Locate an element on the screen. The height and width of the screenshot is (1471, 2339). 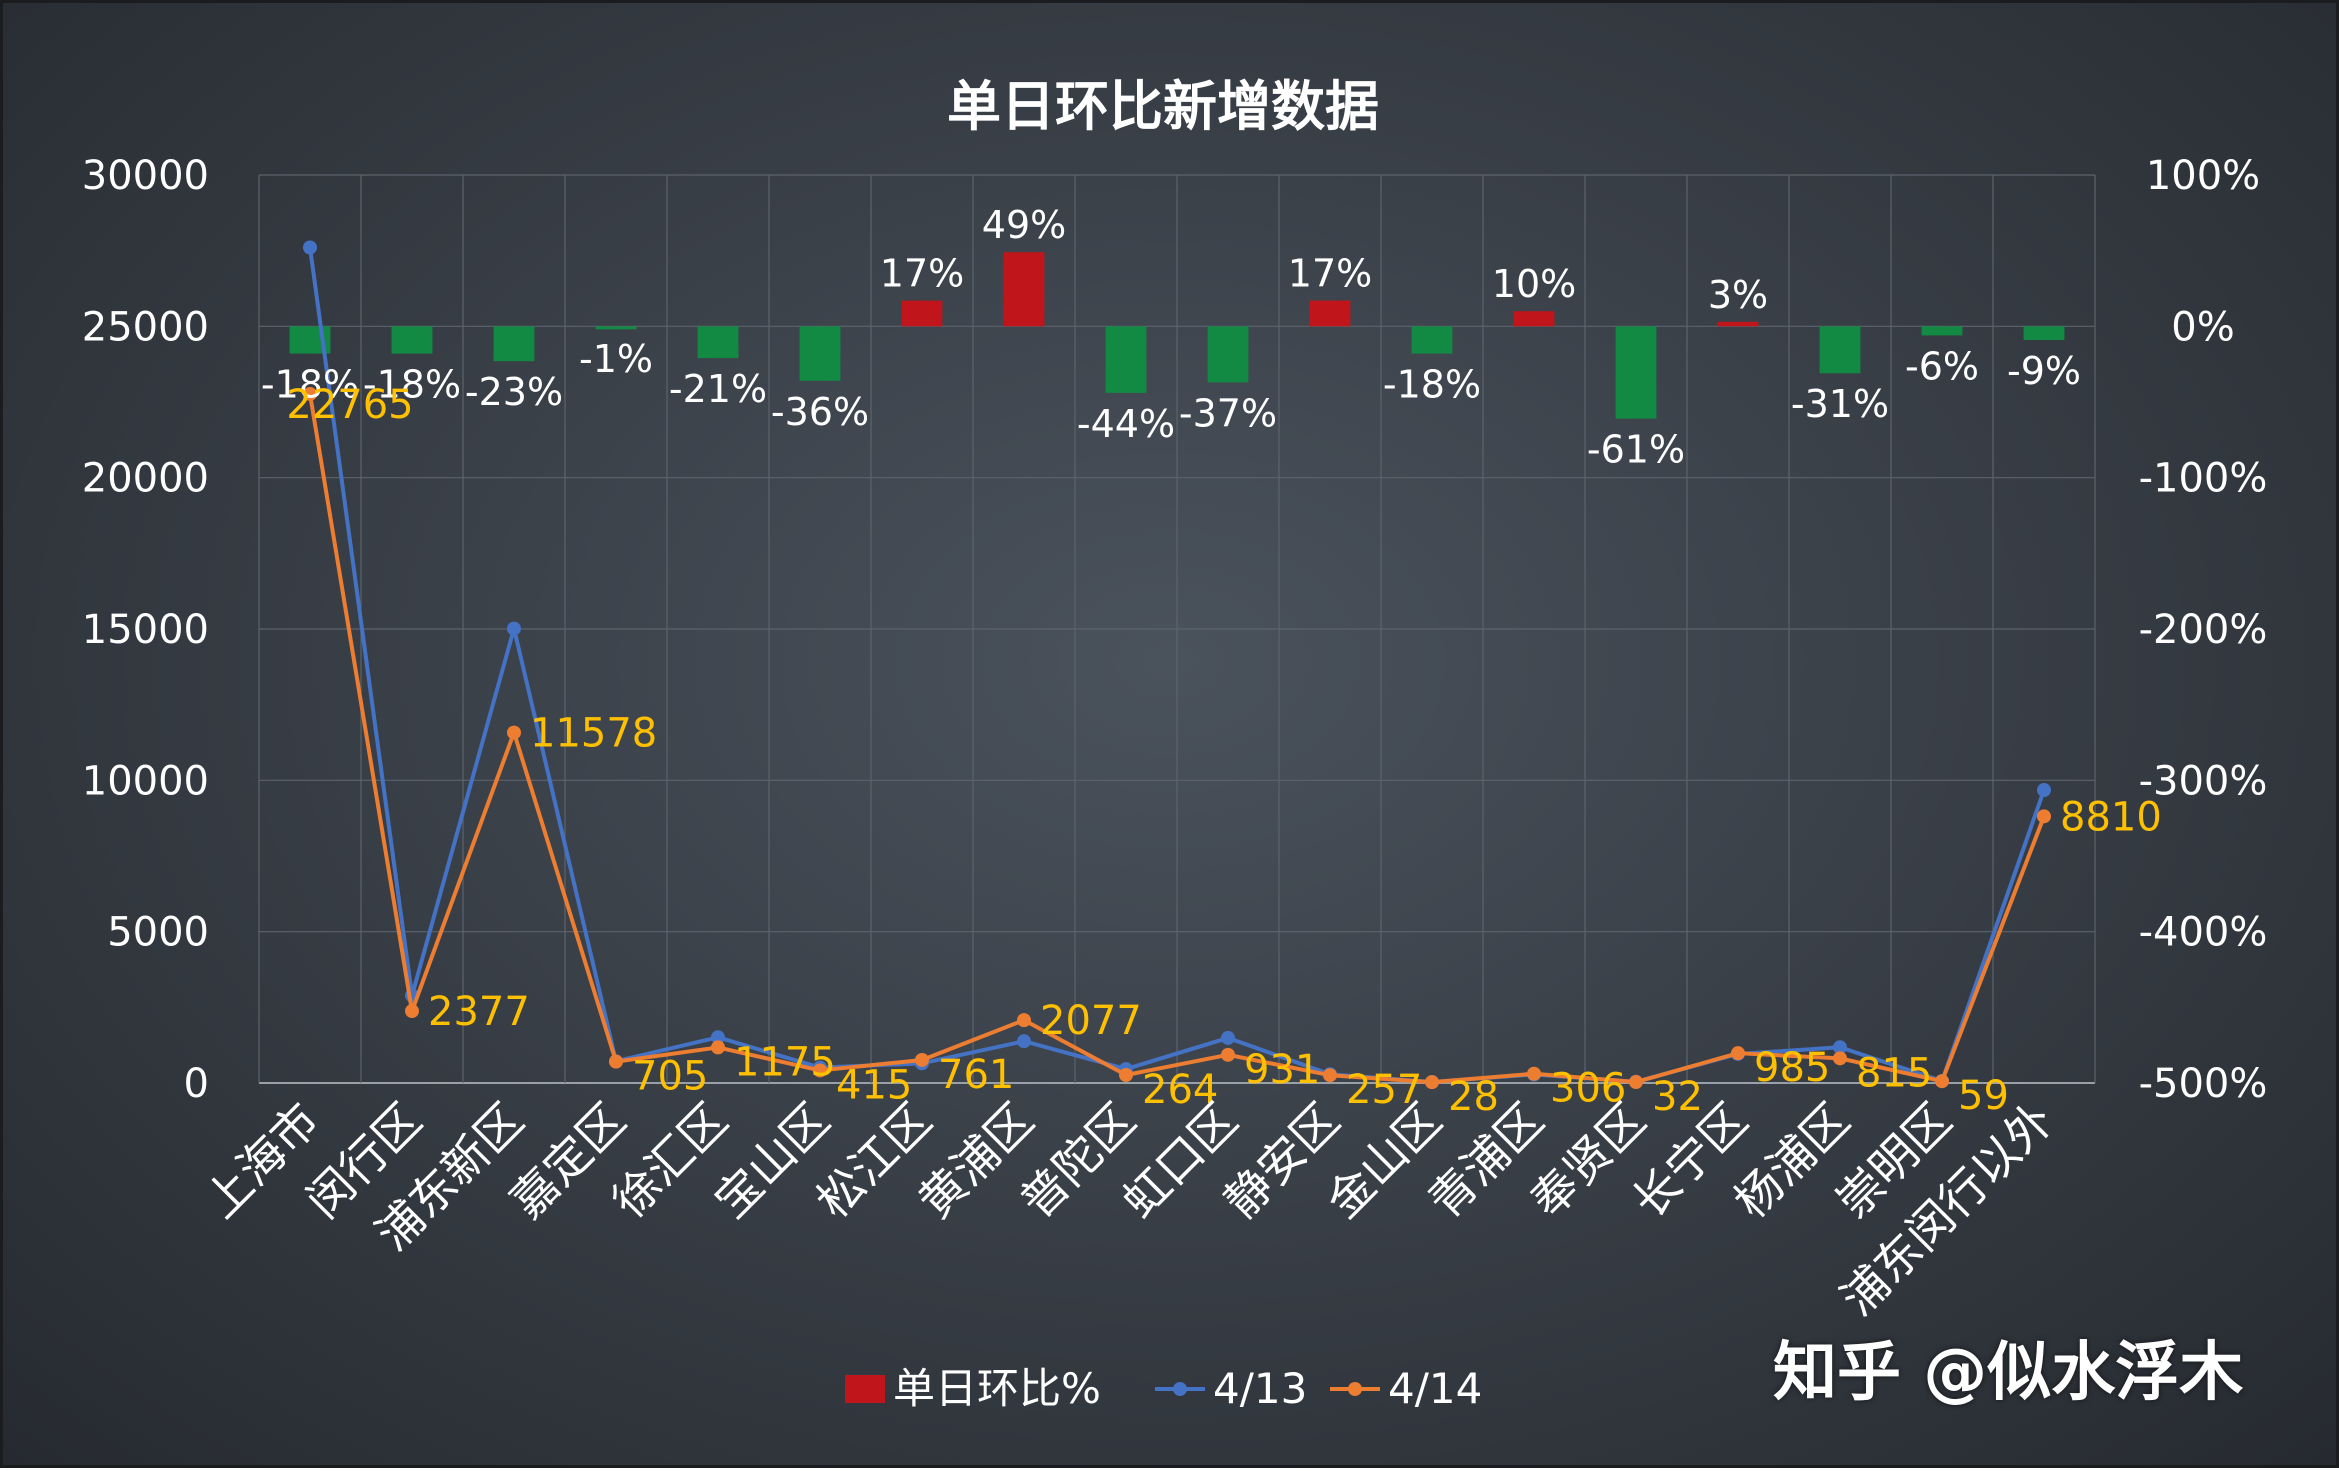
y-left-tick-label: 20000 is located at coordinates (145, 479).